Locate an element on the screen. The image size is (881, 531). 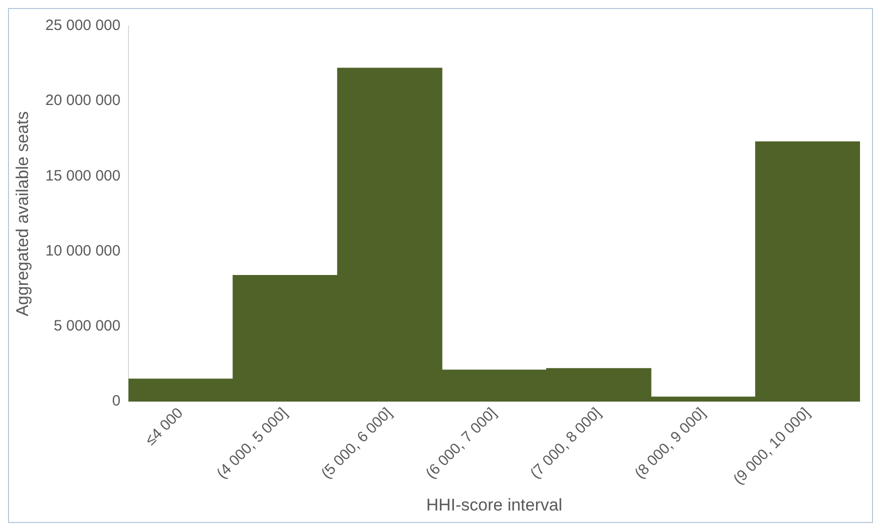
y-axis-title: Aggregated available seats is located at coordinates (22, 213).